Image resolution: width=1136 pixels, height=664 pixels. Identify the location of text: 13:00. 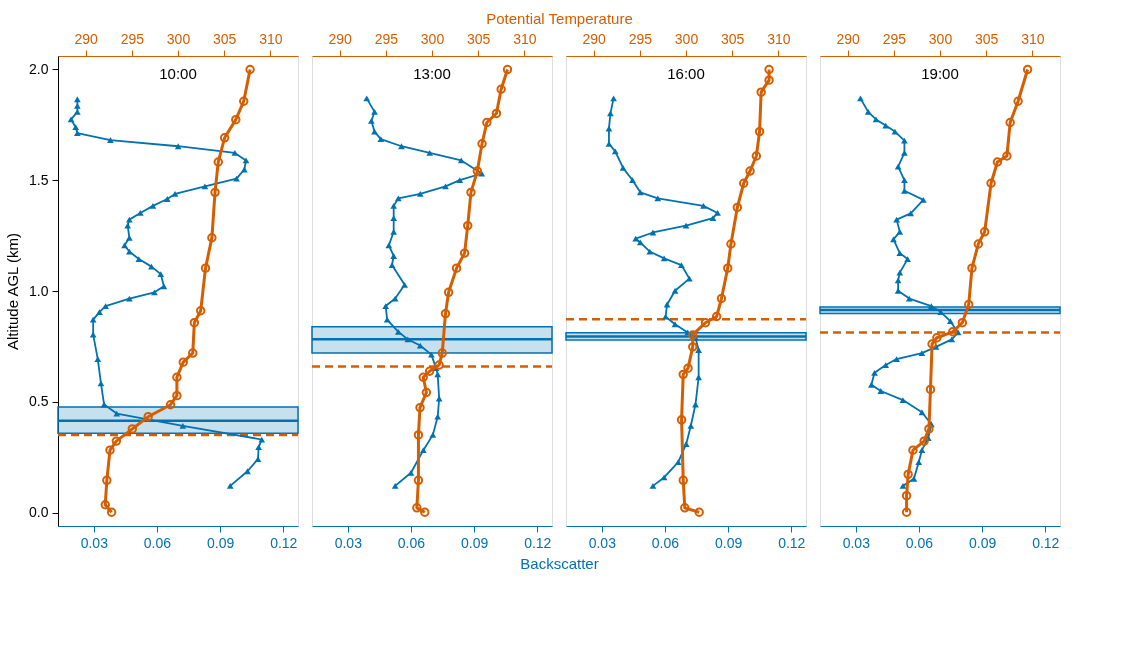
(432, 73).